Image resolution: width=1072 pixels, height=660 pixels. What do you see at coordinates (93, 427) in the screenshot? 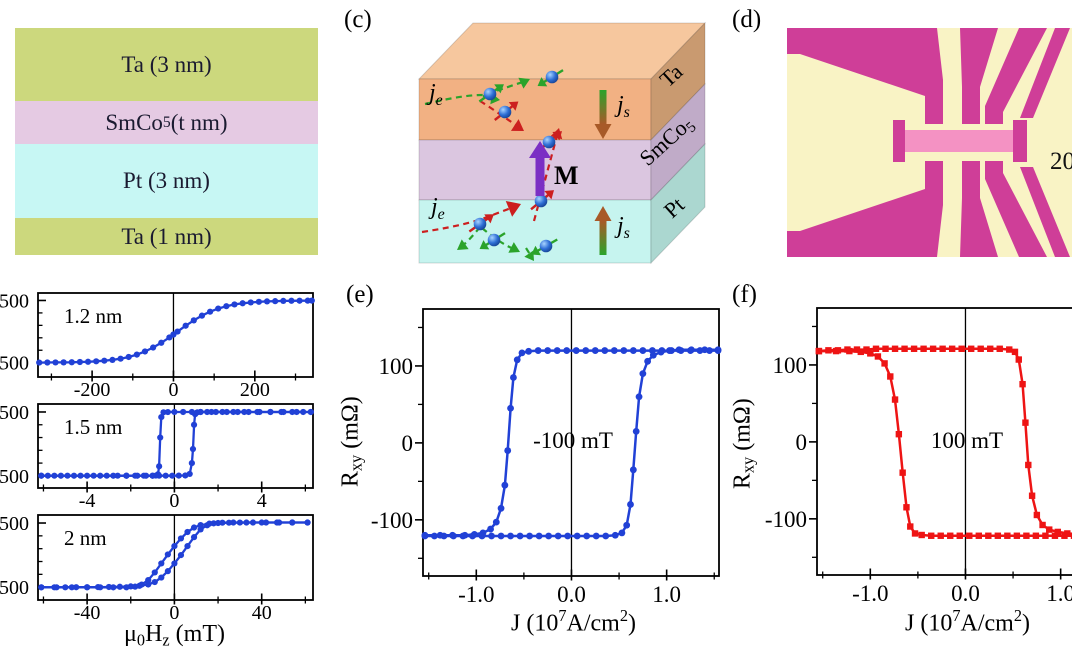
I see `annotation-thickness-2: 1.5 nm` at bounding box center [93, 427].